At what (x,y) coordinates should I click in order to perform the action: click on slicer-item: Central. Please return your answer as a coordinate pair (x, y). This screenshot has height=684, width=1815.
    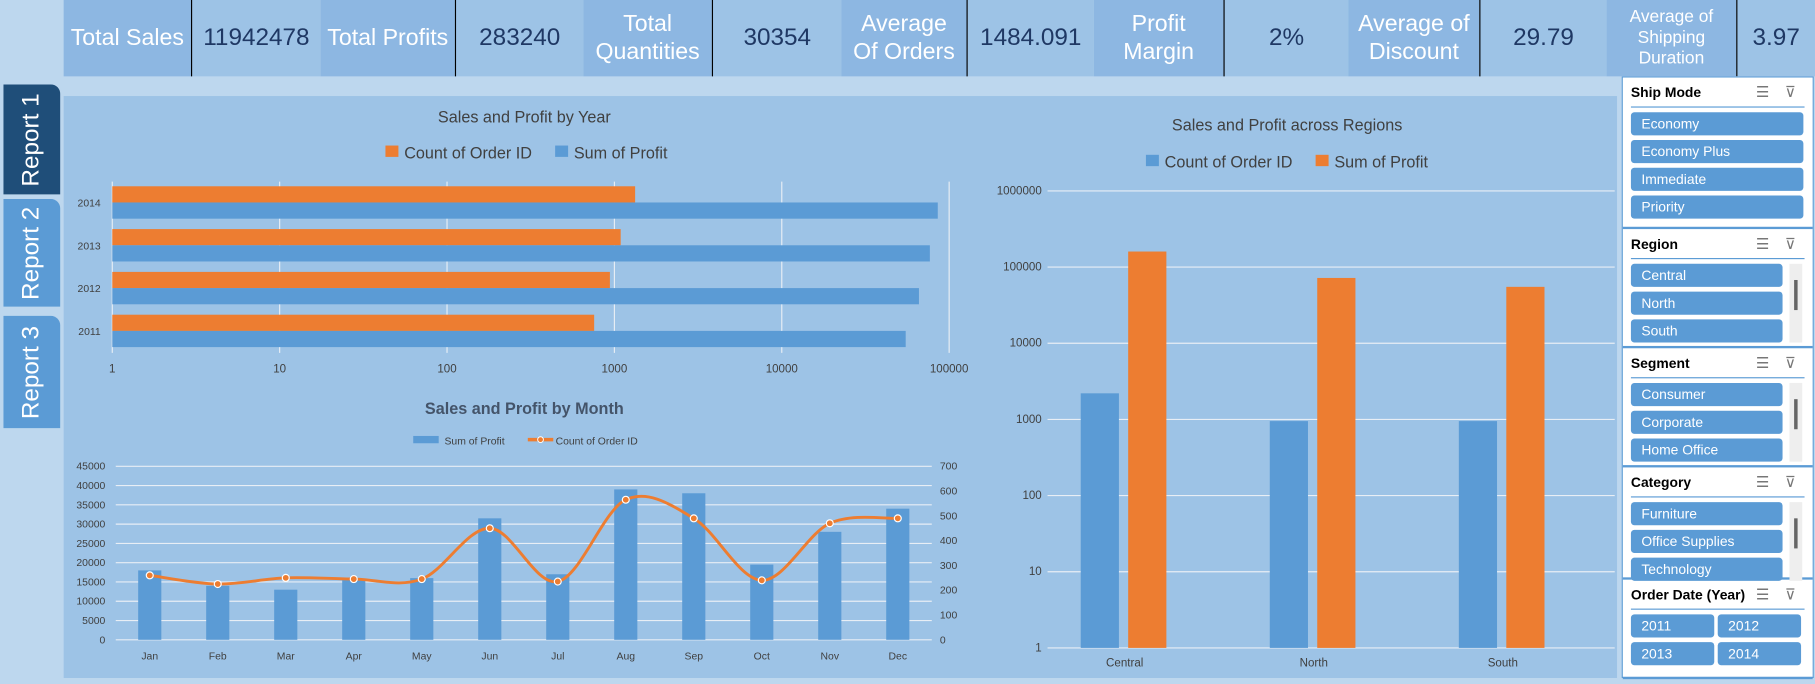
    Looking at the image, I should click on (1706, 275).